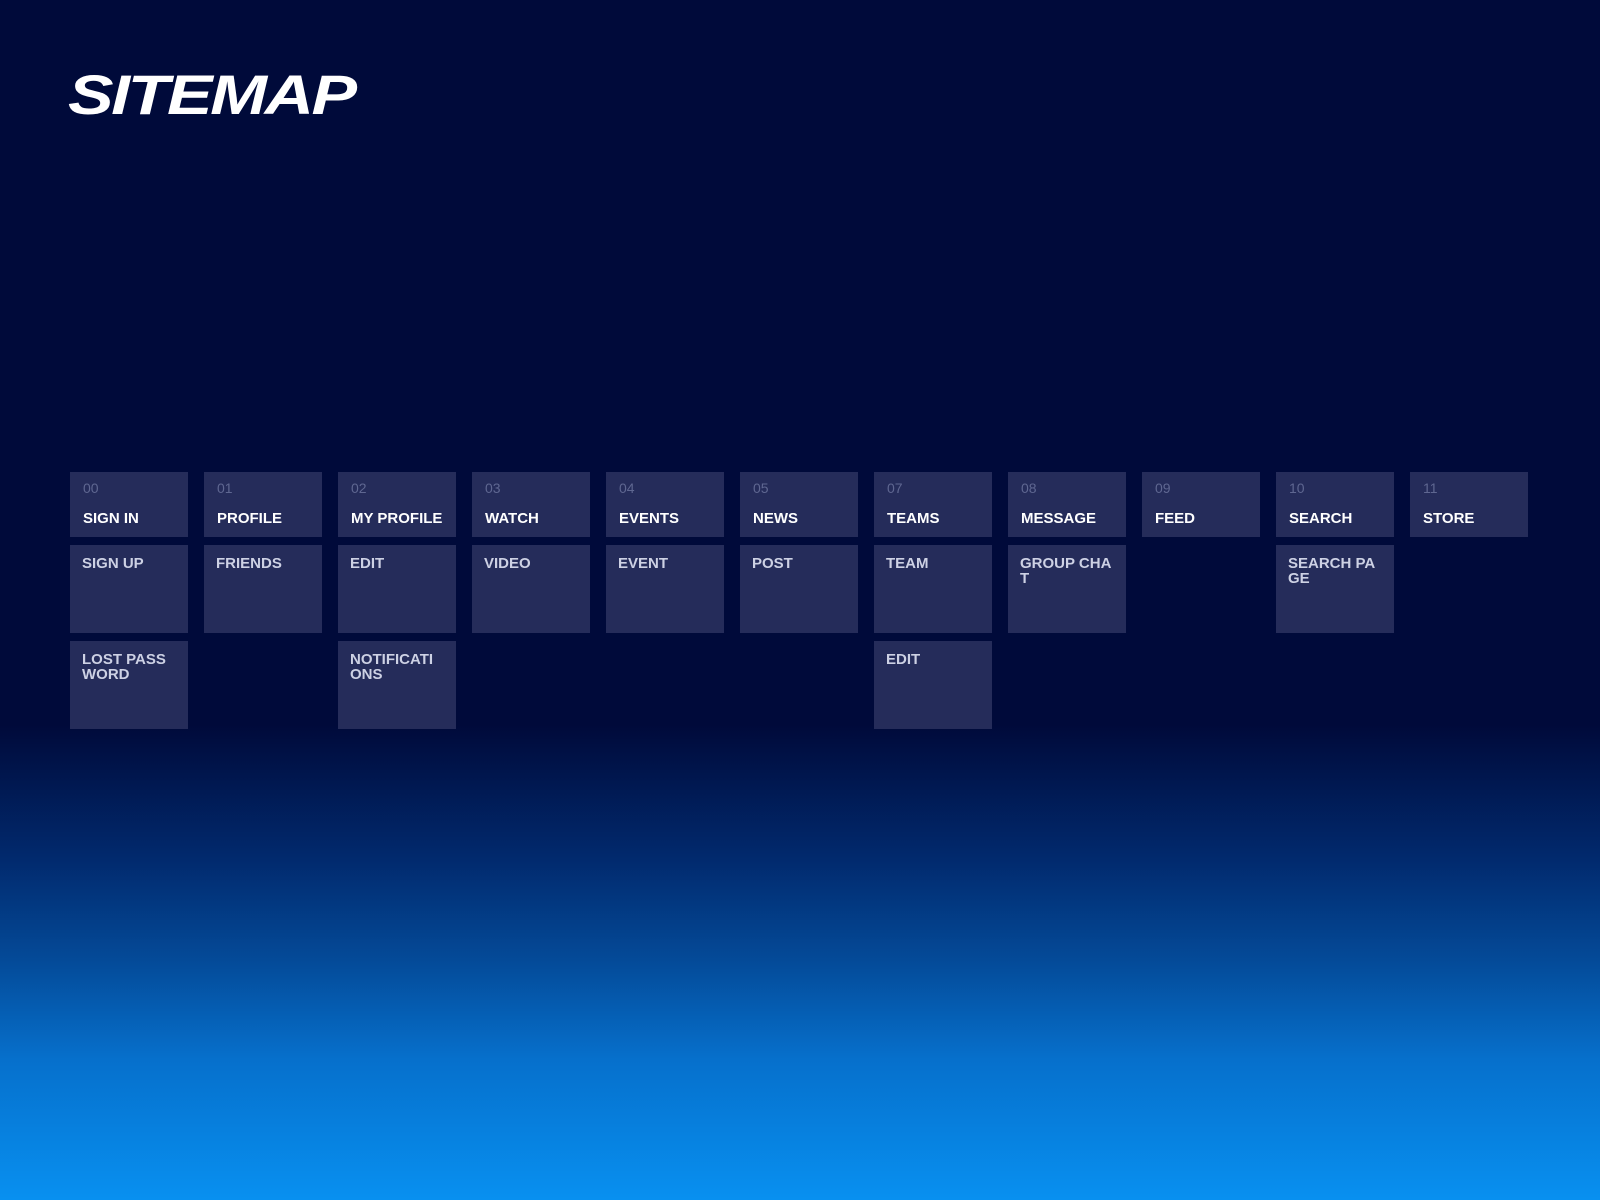  Describe the element at coordinates (263, 589) in the screenshot. I see `page-card: FRIENDS` at that location.